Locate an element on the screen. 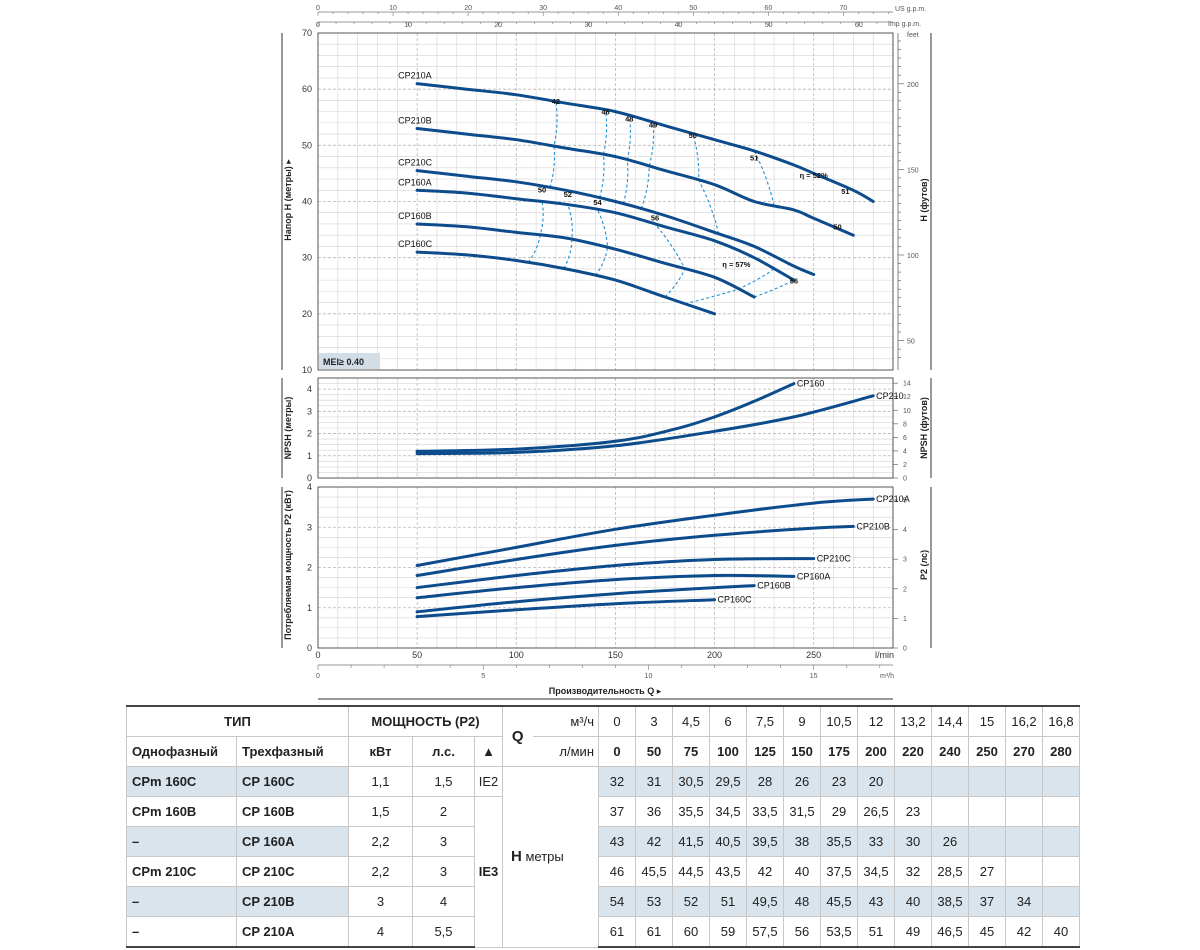 This screenshot has height=950, width=1200. head-value: 29,5 is located at coordinates (728, 781).